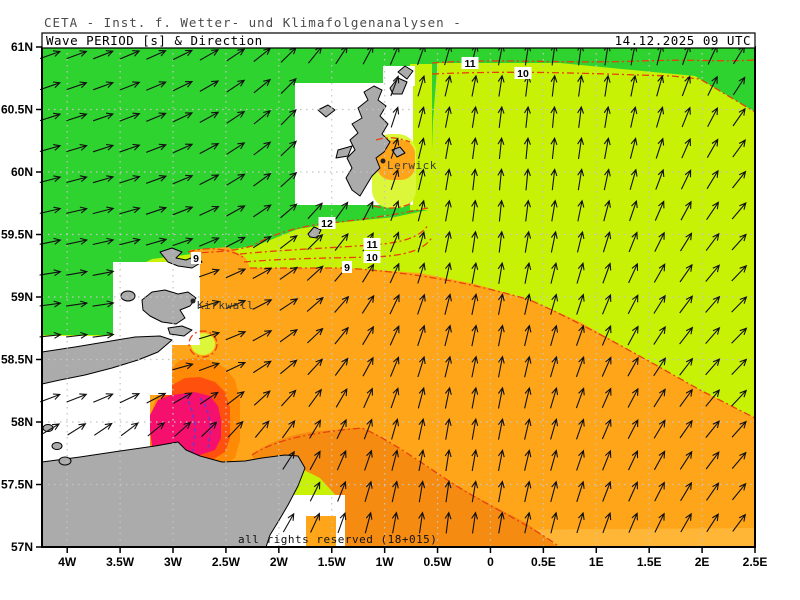 This screenshot has height=600, width=800. I want to click on land-scotland-main, so click(173, 494).